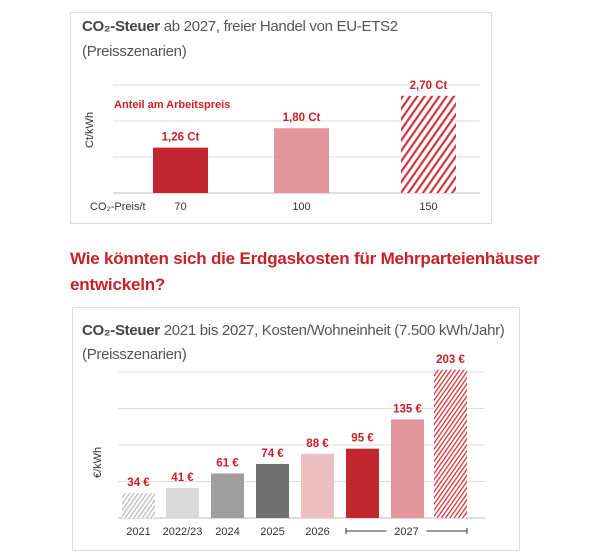 The image size is (610, 559). I want to click on data-label: 41 €, so click(182, 478).